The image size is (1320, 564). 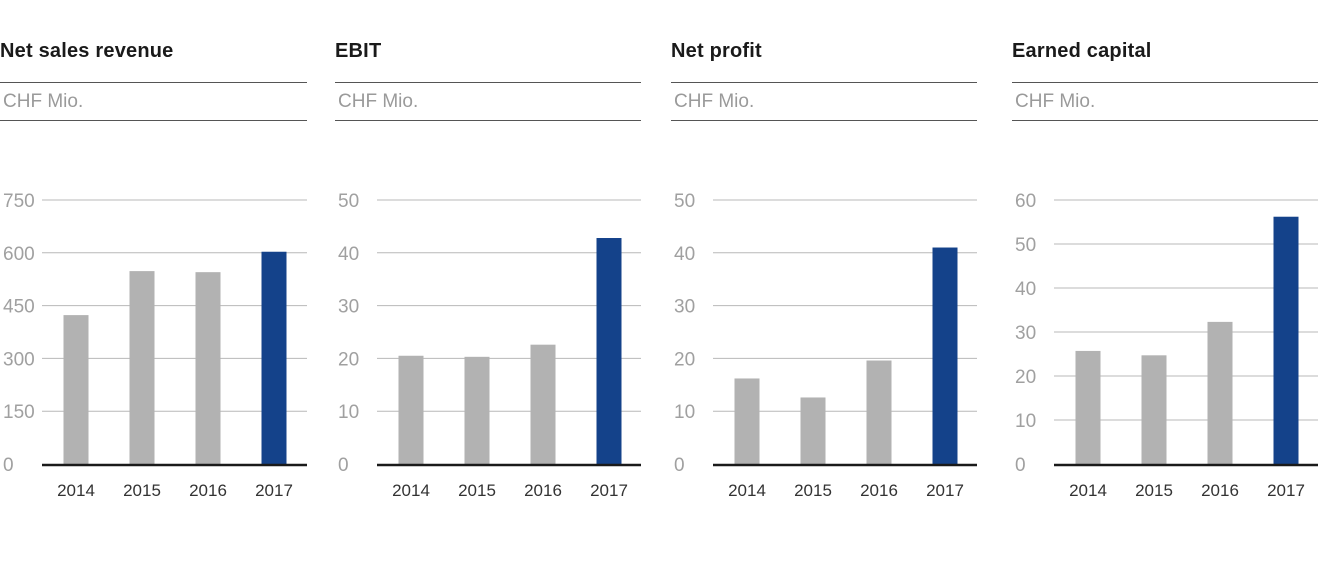 I want to click on bar-chart-ebit: 0 10 20 30 40 50 2014 2015 2016 2017, so click(x=489, y=345).